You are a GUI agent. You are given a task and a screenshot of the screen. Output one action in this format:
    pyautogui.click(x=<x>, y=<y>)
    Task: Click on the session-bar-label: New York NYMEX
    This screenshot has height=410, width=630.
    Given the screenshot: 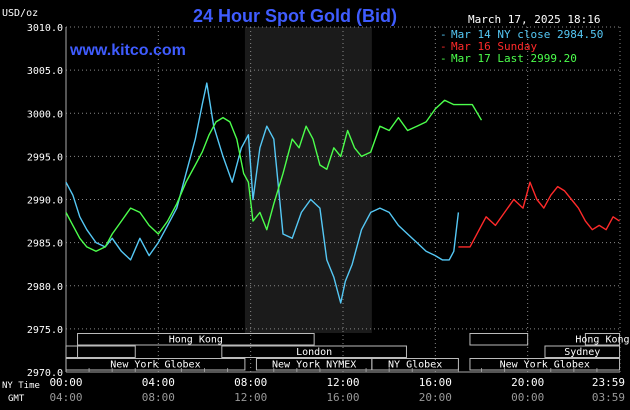 What is the action you would take?
    pyautogui.click(x=314, y=365)
    